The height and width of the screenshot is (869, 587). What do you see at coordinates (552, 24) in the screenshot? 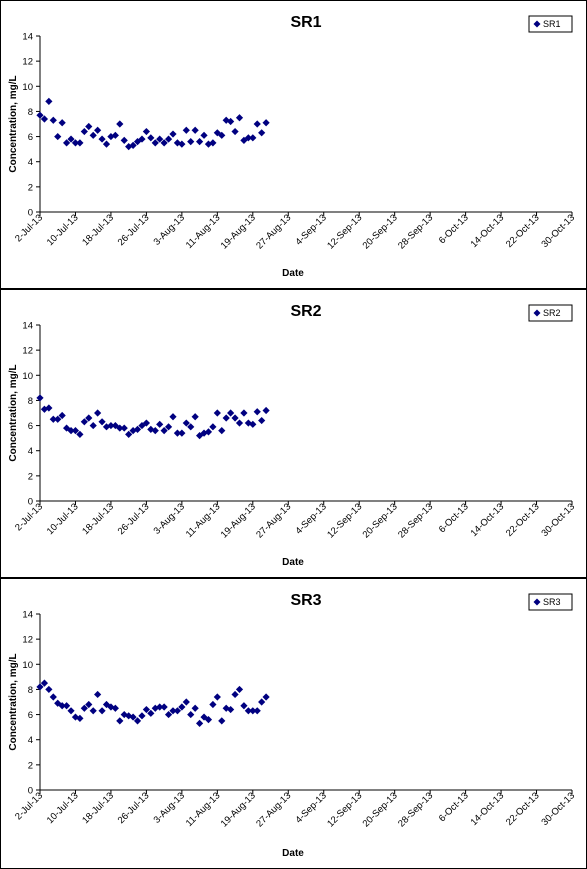
I see `legend-label: SR1` at bounding box center [552, 24].